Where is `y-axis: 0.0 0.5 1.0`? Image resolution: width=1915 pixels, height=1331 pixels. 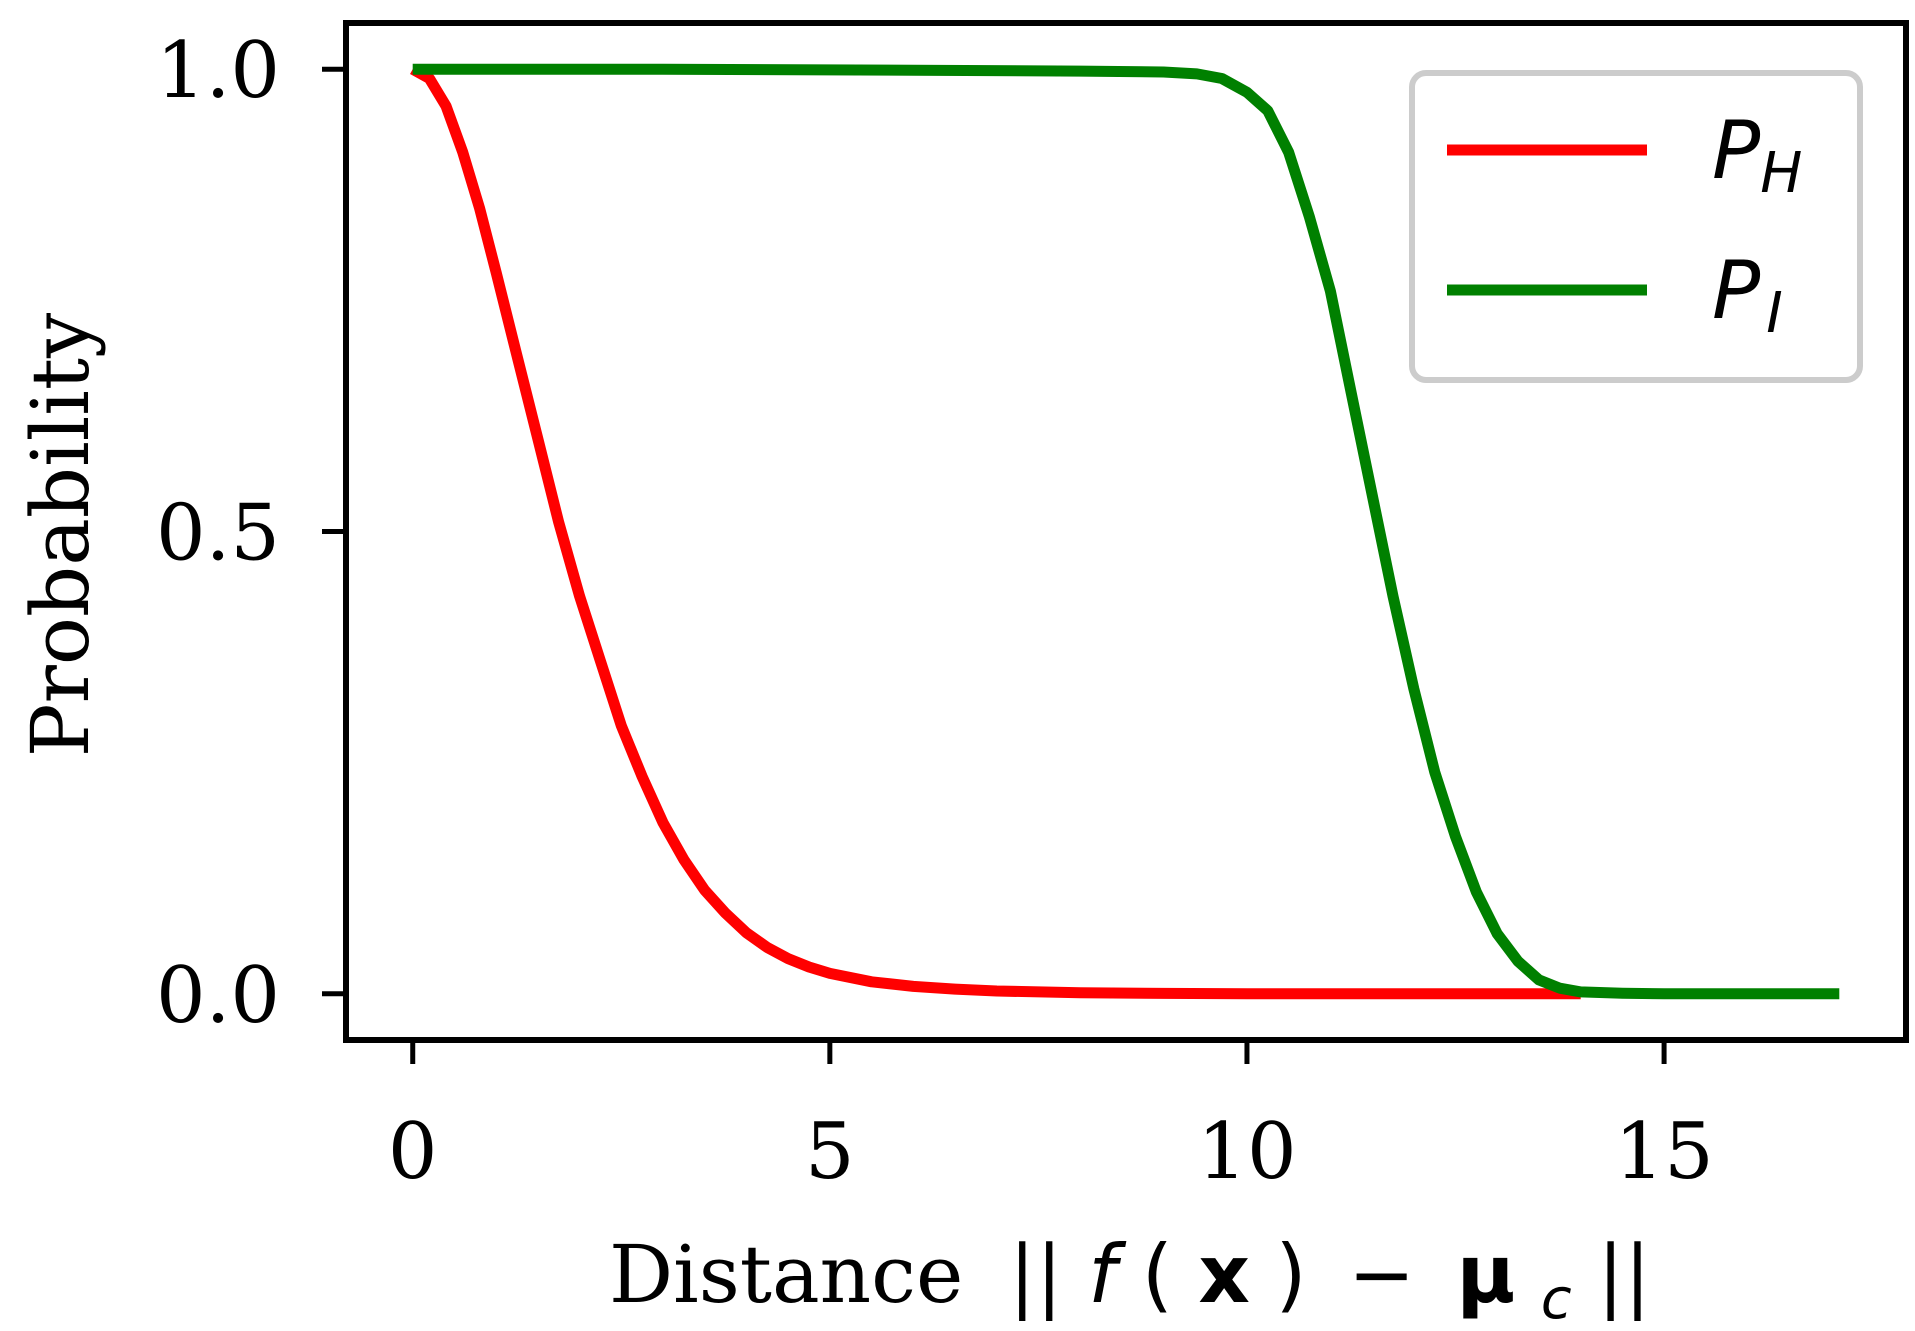
y-axis: 0.0 0.5 1.0 is located at coordinates (251, 533).